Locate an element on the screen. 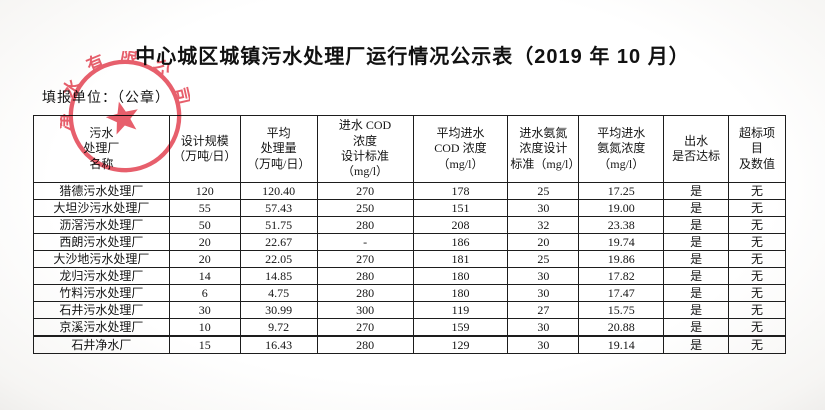 This screenshot has height=410, width=825. cell-plant-name: 龙归污水处理厂 is located at coordinates (101, 276).